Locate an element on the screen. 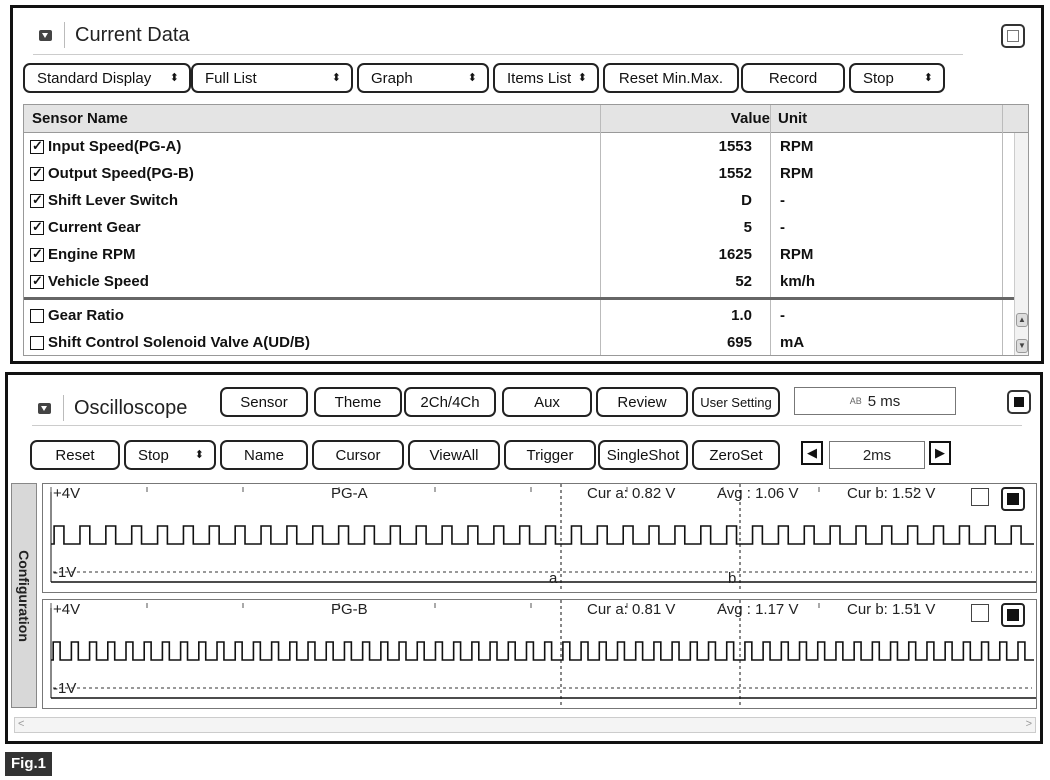  button-label: Graph is located at coordinates (392, 78).